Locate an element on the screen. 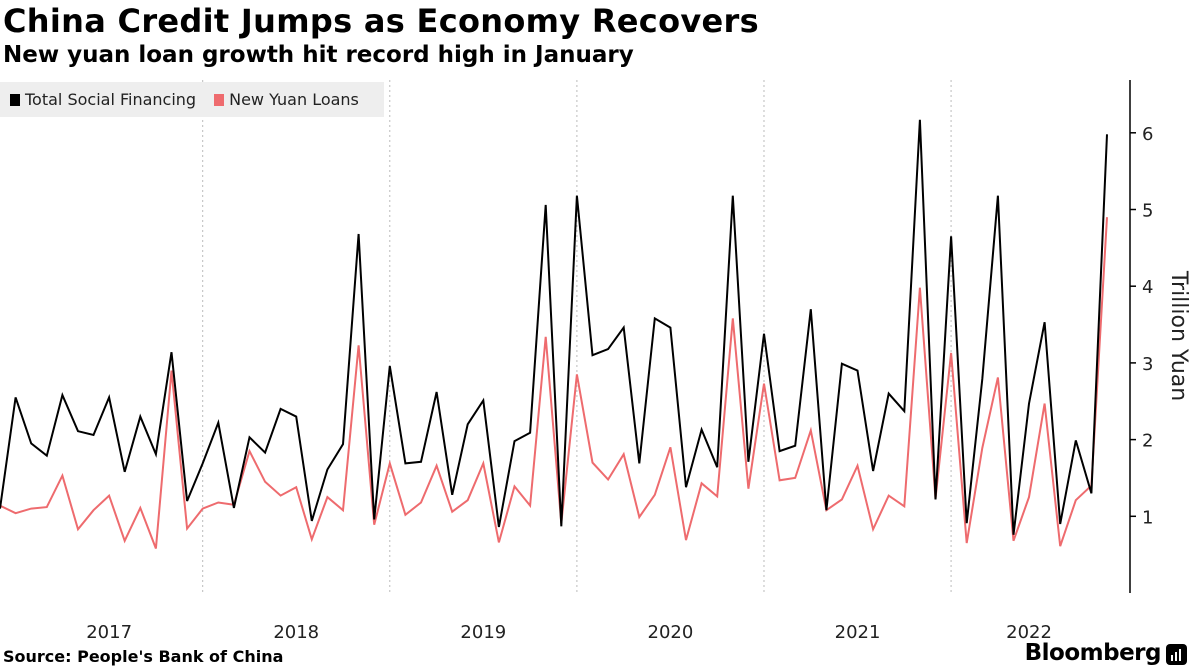  x-tick-label-2022: 2022 is located at coordinates (1029, 632).